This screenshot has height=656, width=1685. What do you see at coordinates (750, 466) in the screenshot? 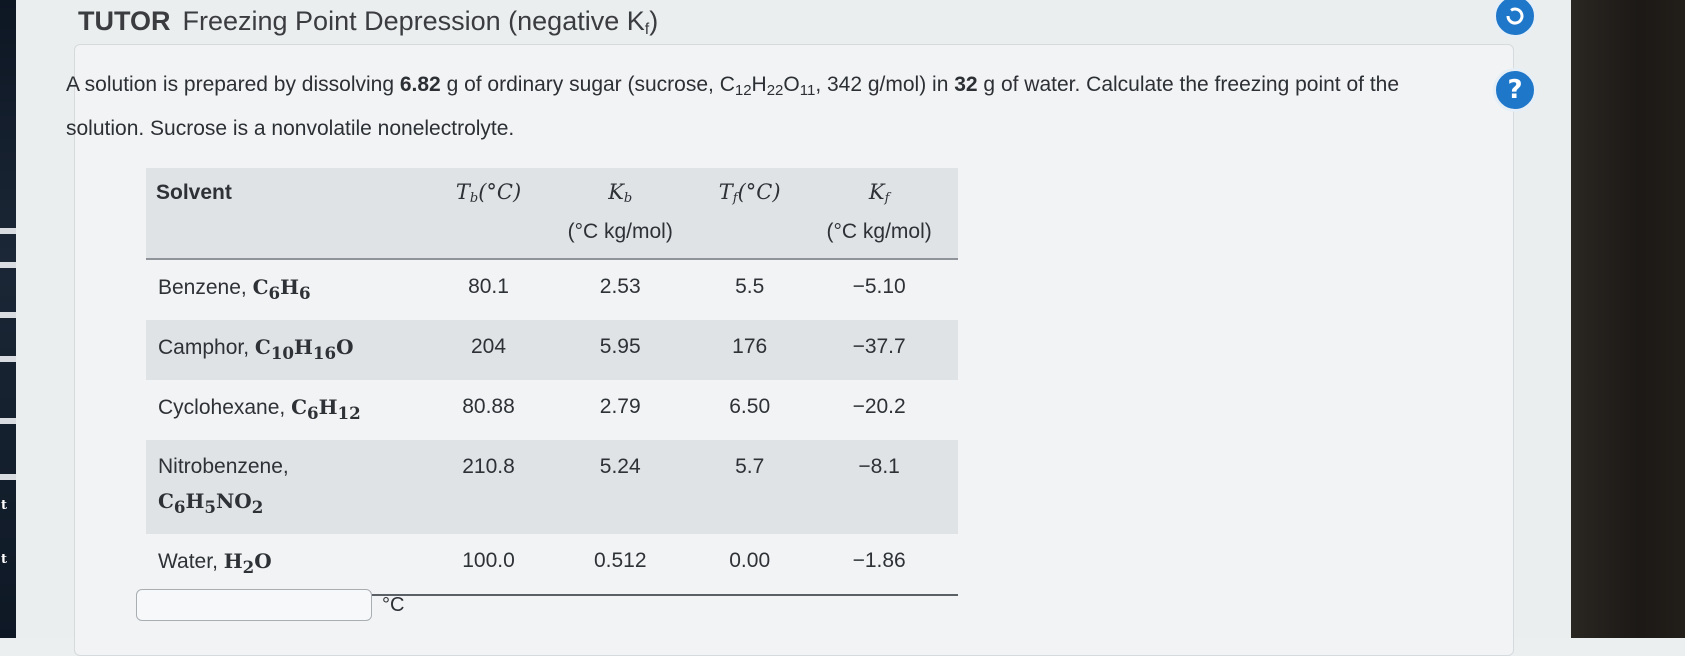
I see `cell-tf: 5.7` at bounding box center [750, 466].